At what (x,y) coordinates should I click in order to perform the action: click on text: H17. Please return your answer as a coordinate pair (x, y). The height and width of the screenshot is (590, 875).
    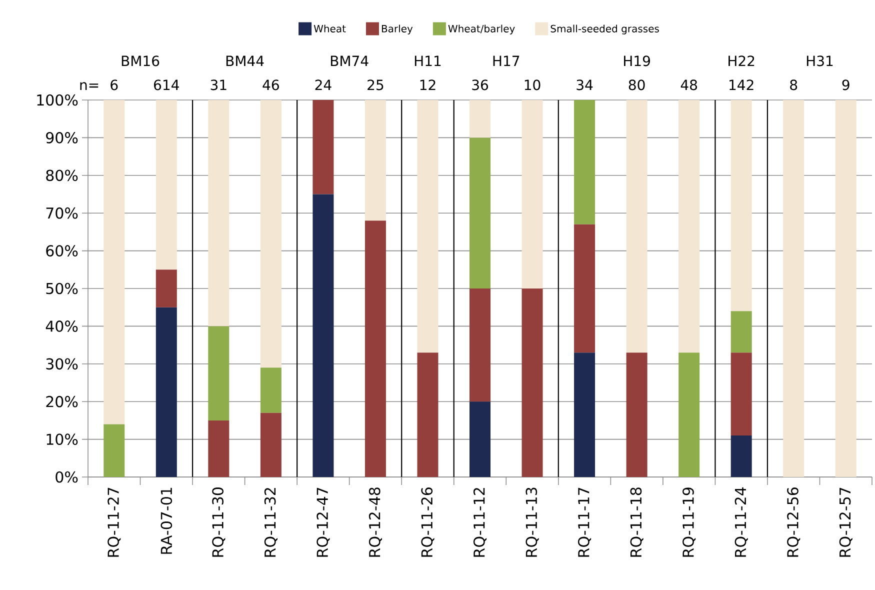
    Looking at the image, I should click on (506, 61).